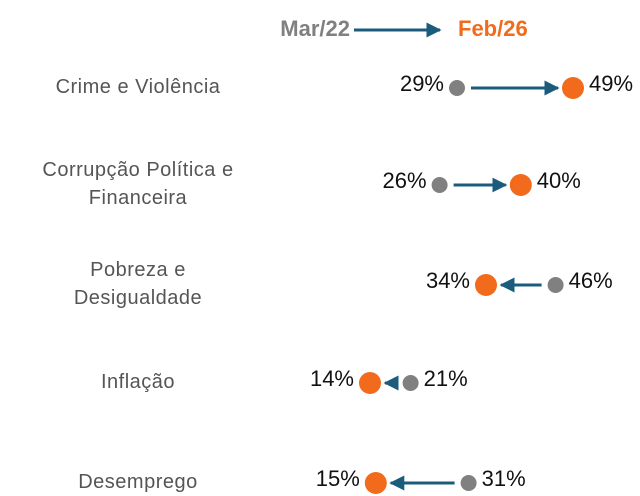  I want to click on category-label: Desemprego, so click(138, 482).